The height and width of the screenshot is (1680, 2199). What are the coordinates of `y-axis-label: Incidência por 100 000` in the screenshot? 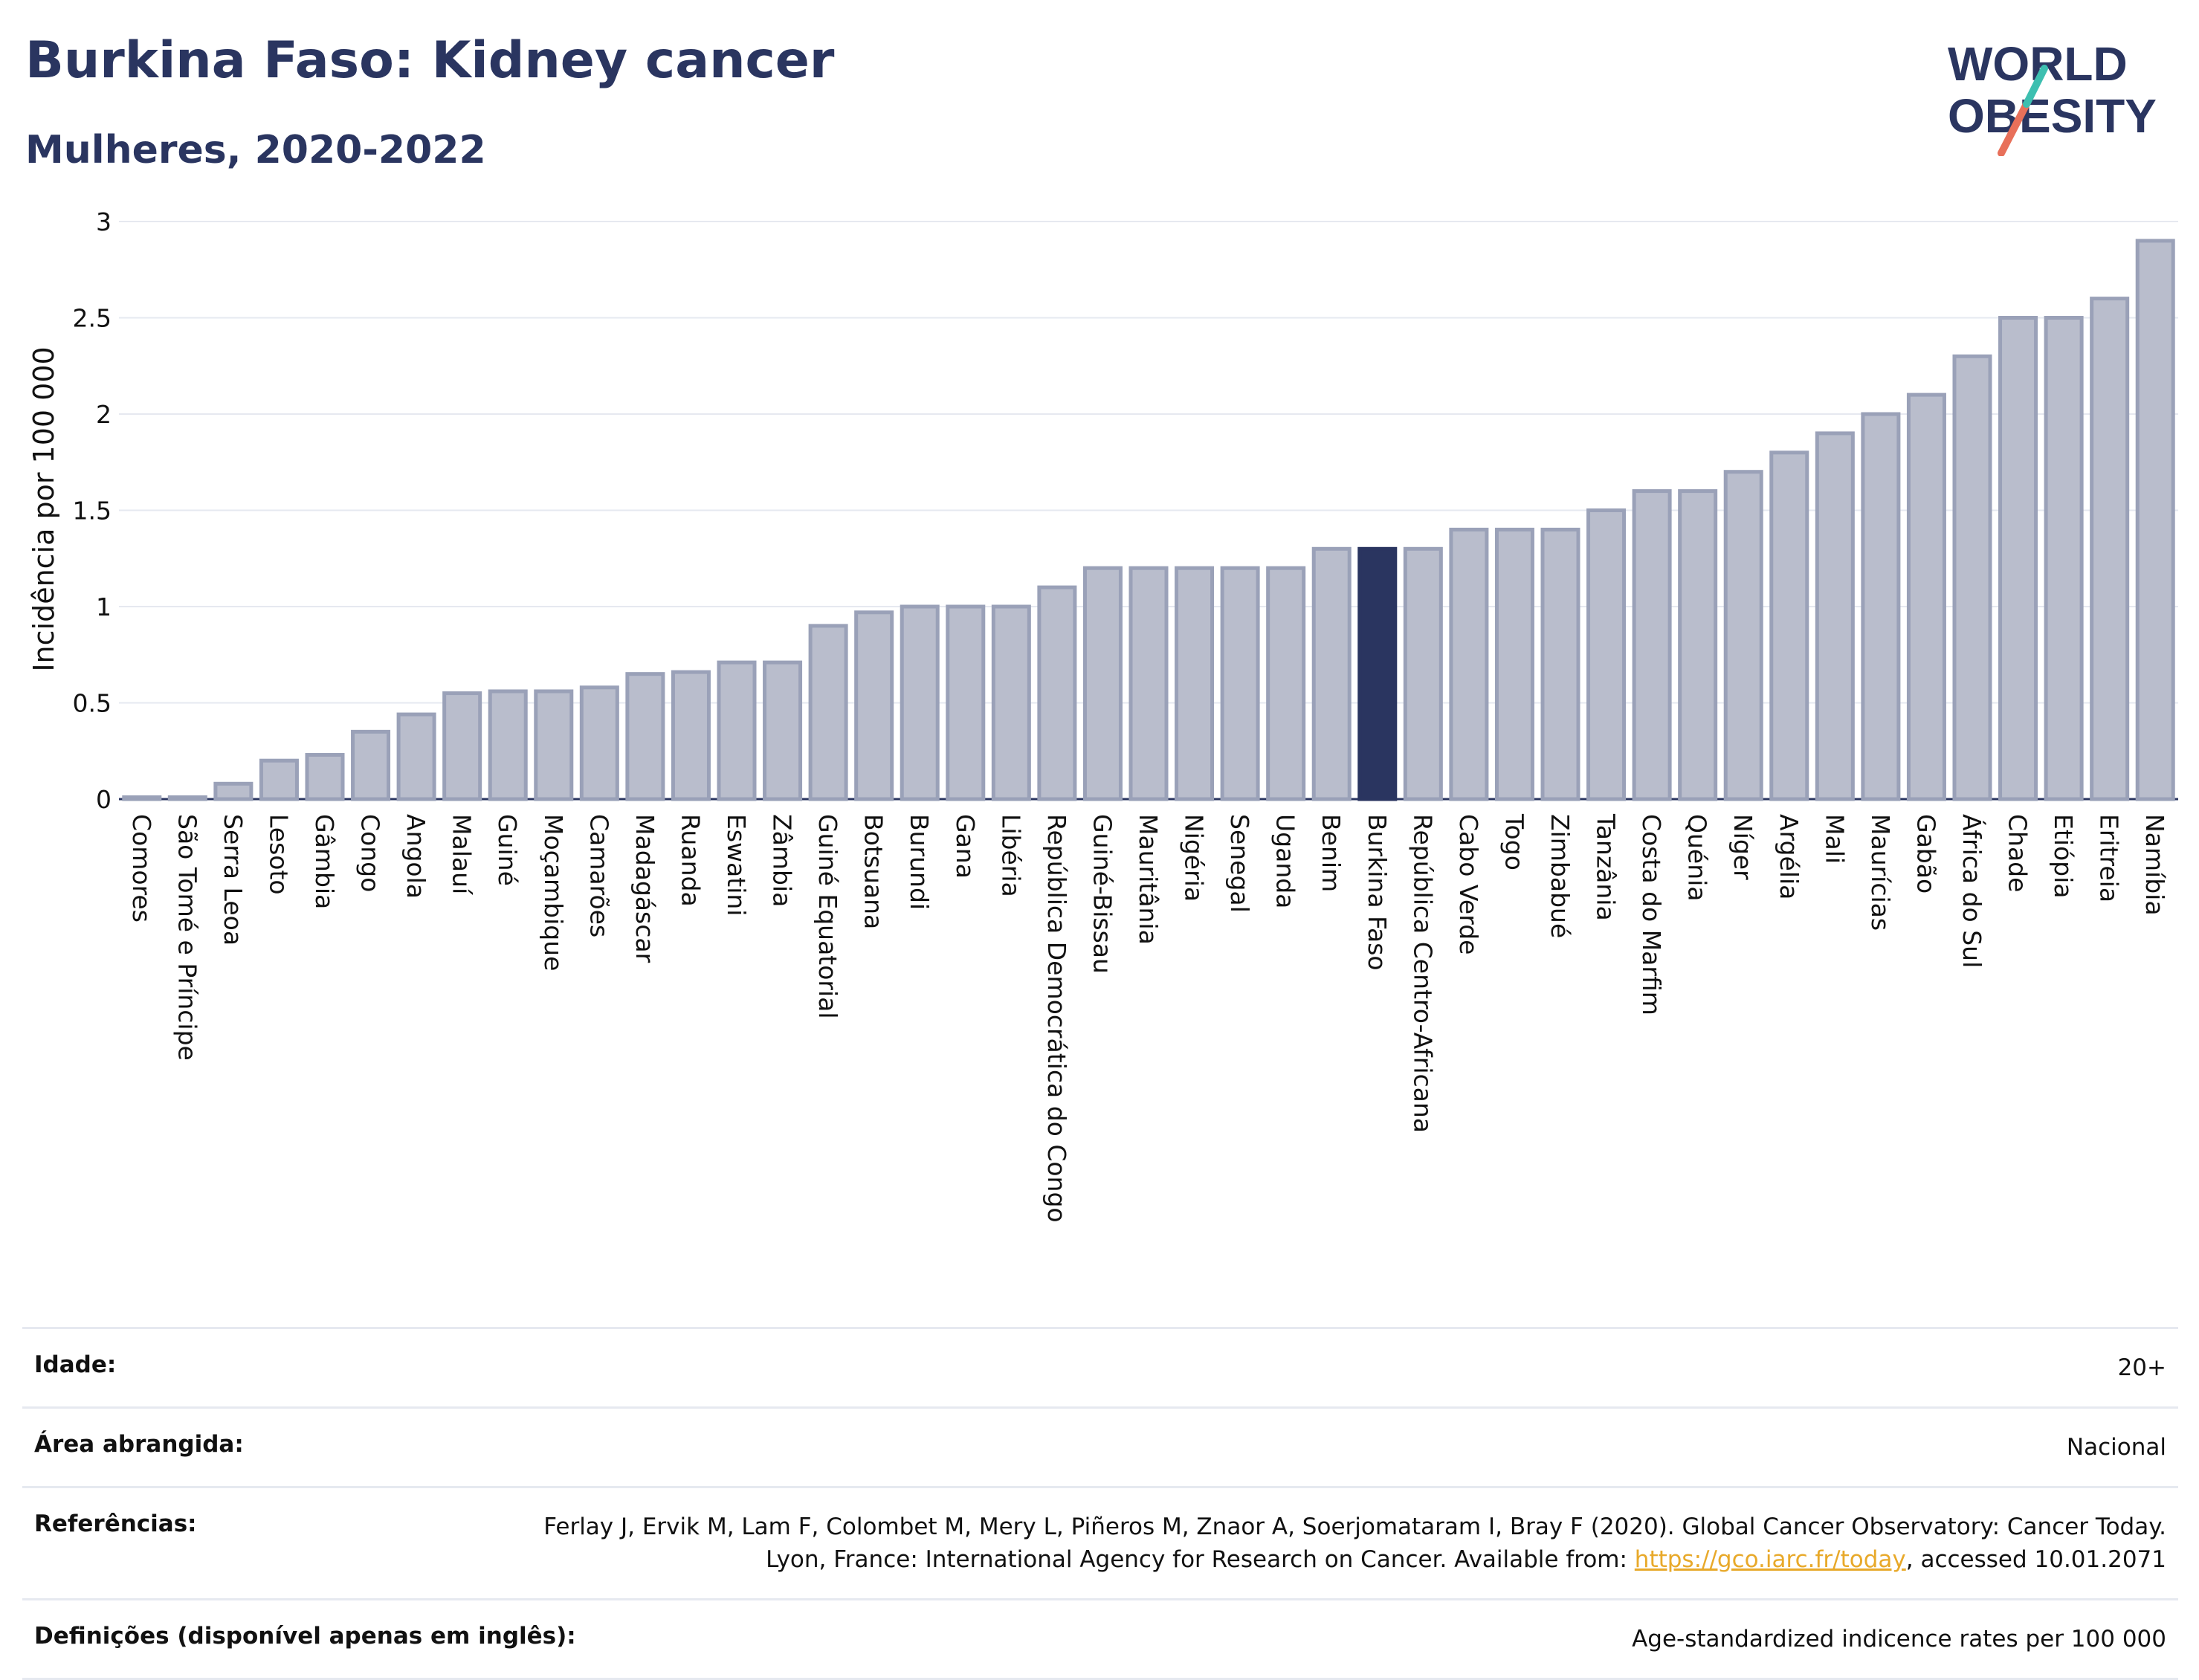 It's located at (44, 509).